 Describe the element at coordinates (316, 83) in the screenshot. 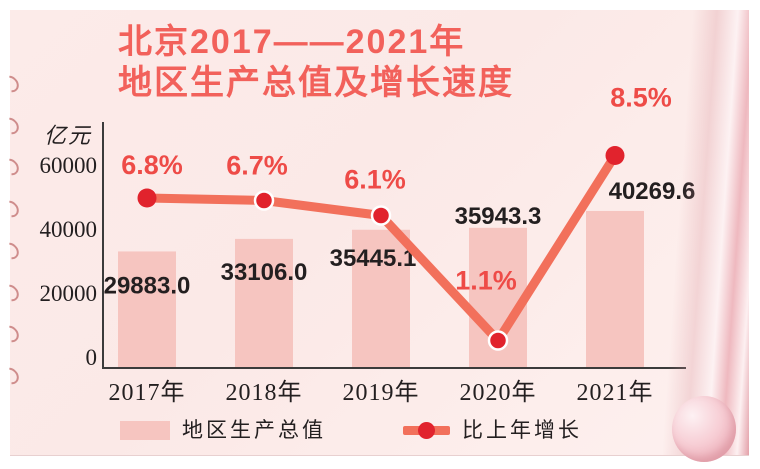

I see `chart-title-line2: 地区生产总值及增长速度` at that location.